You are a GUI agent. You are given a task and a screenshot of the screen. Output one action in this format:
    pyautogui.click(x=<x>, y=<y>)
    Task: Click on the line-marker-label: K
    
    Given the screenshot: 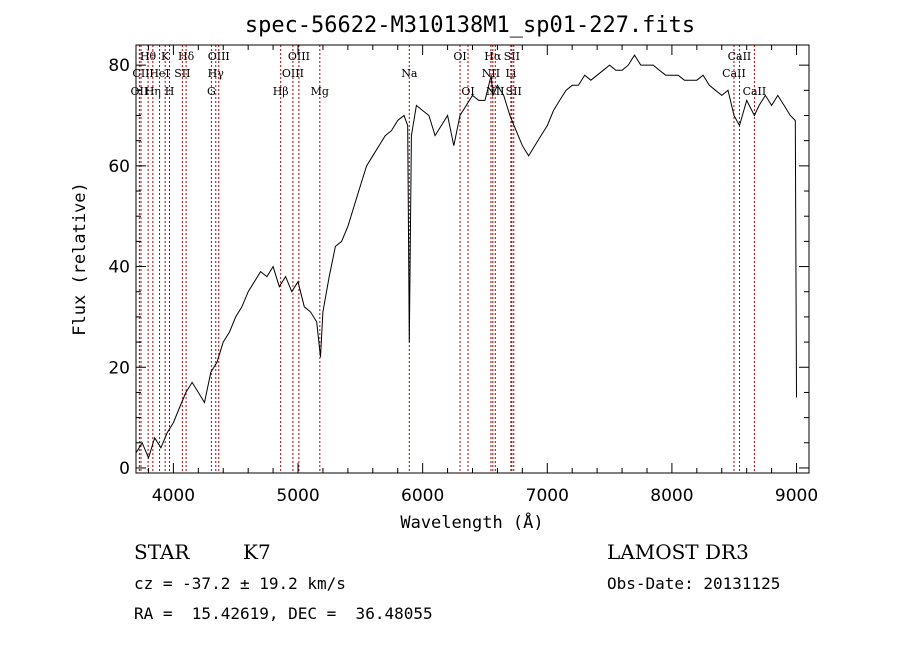 What is the action you would take?
    pyautogui.click(x=165, y=56)
    